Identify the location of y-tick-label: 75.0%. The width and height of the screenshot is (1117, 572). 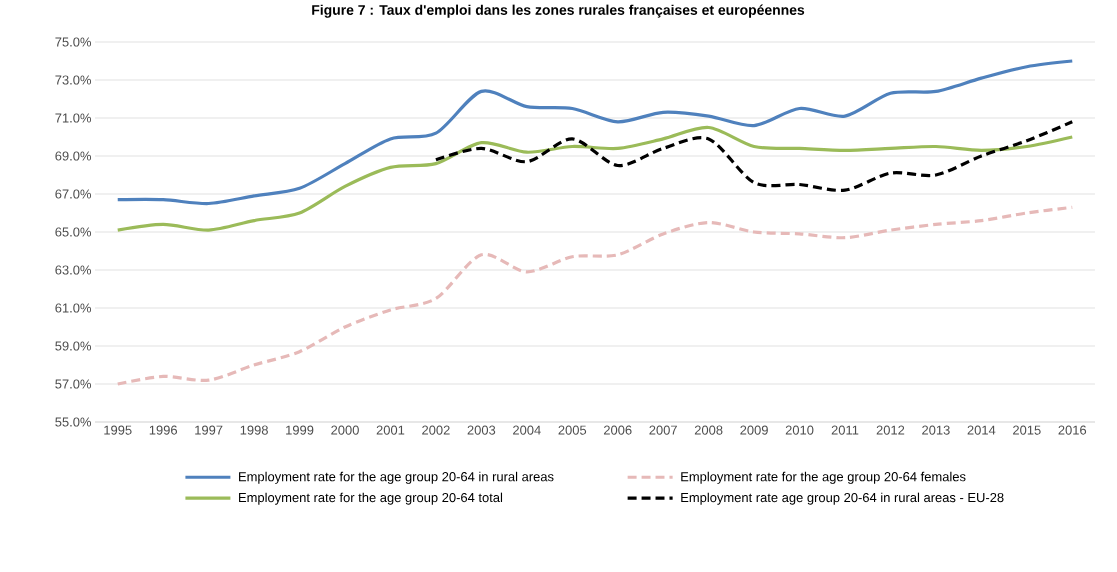
(73, 42).